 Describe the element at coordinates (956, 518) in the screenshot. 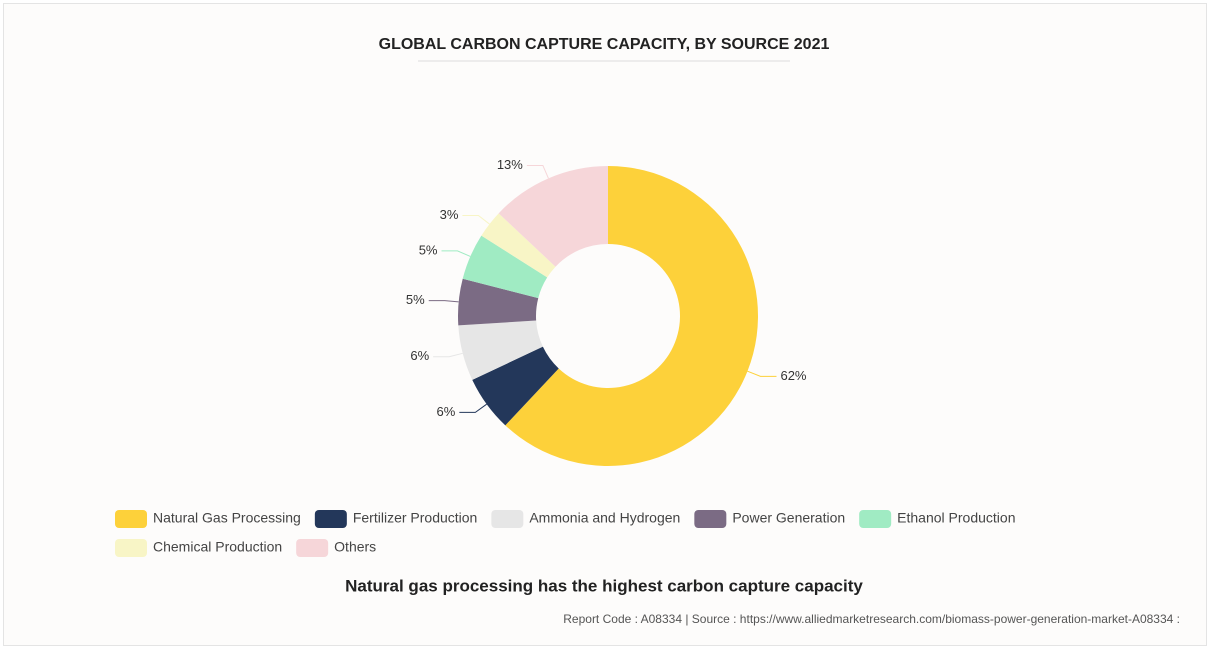

I see `legend-label: Ethanol Production` at that location.